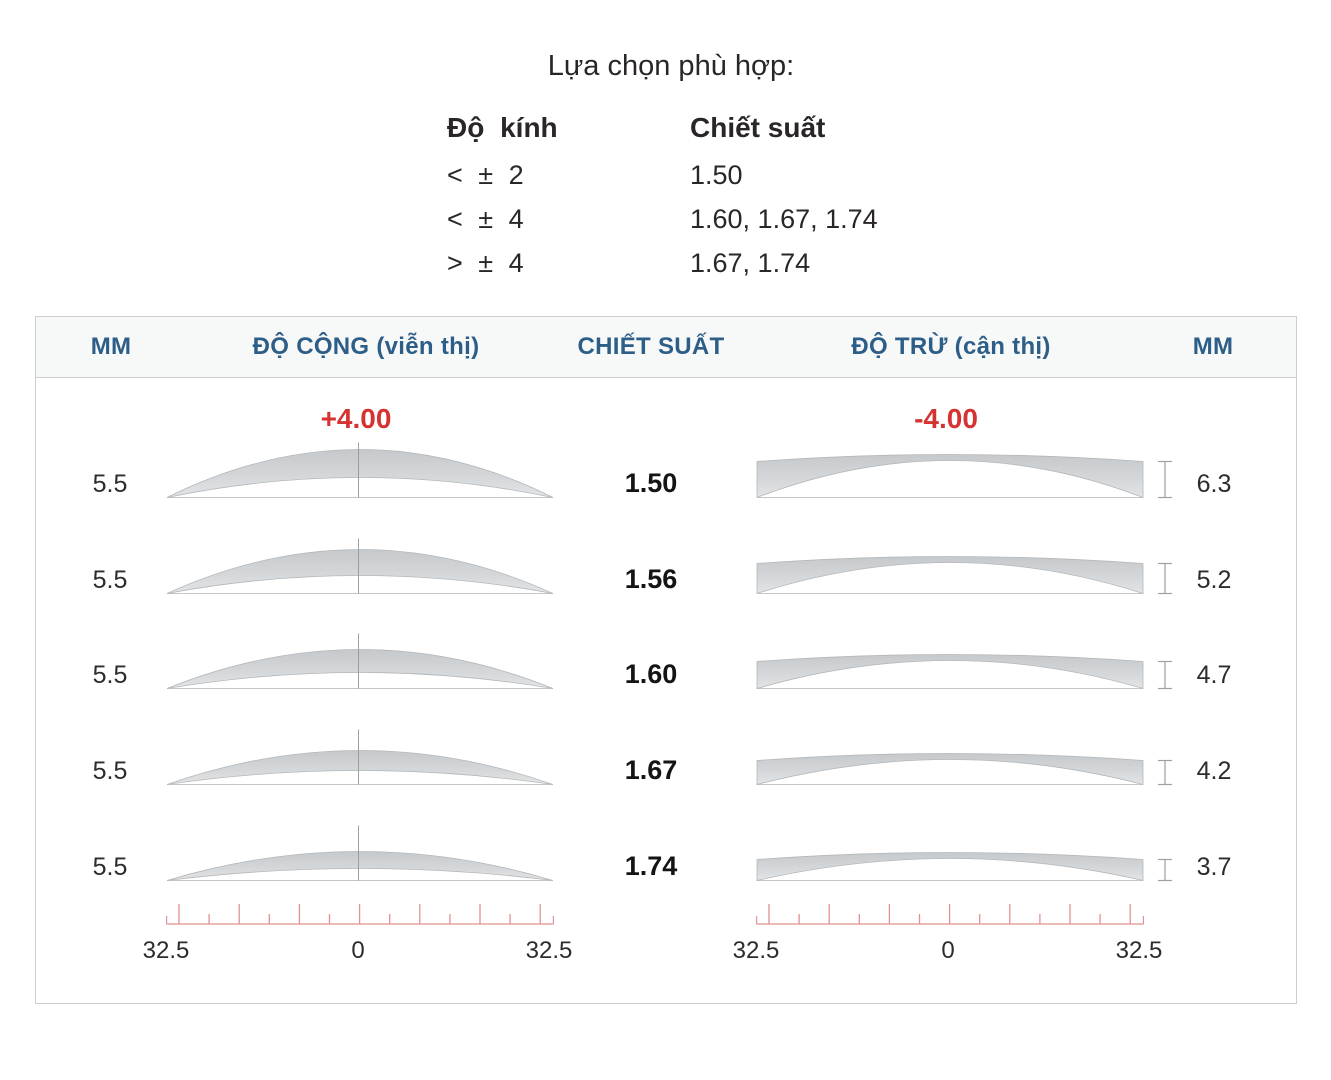  What do you see at coordinates (651, 674) in the screenshot?
I see `refractive-index-value: 1.60` at bounding box center [651, 674].